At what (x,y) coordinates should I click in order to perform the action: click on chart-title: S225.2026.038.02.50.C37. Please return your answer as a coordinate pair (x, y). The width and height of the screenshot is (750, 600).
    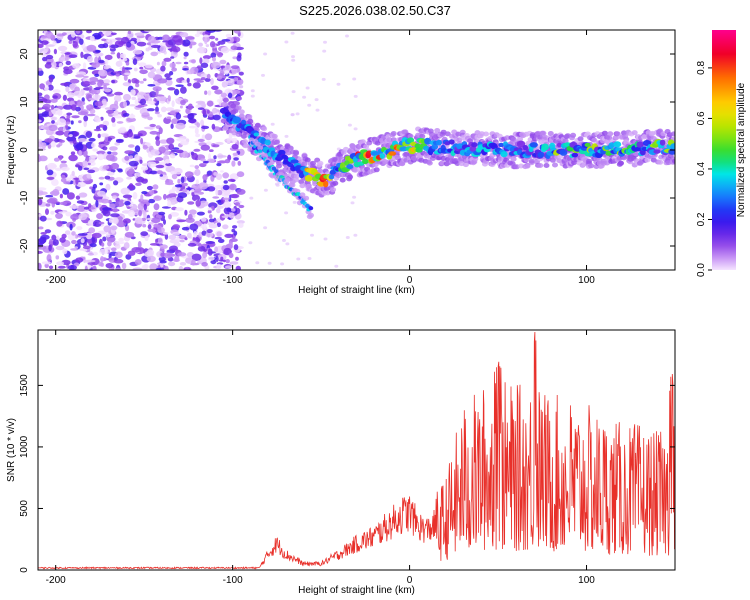
    Looking at the image, I should click on (375, 10).